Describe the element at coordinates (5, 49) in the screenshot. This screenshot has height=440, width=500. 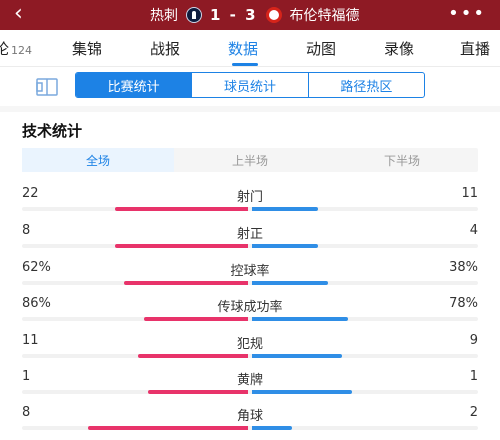
I see `tab-comments-label: 论` at that location.